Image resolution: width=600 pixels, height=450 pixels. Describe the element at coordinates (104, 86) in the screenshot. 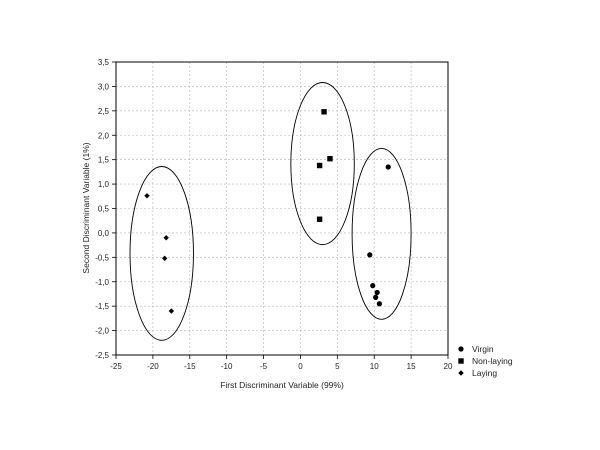

I see `y-tick-label: 3,0` at that location.